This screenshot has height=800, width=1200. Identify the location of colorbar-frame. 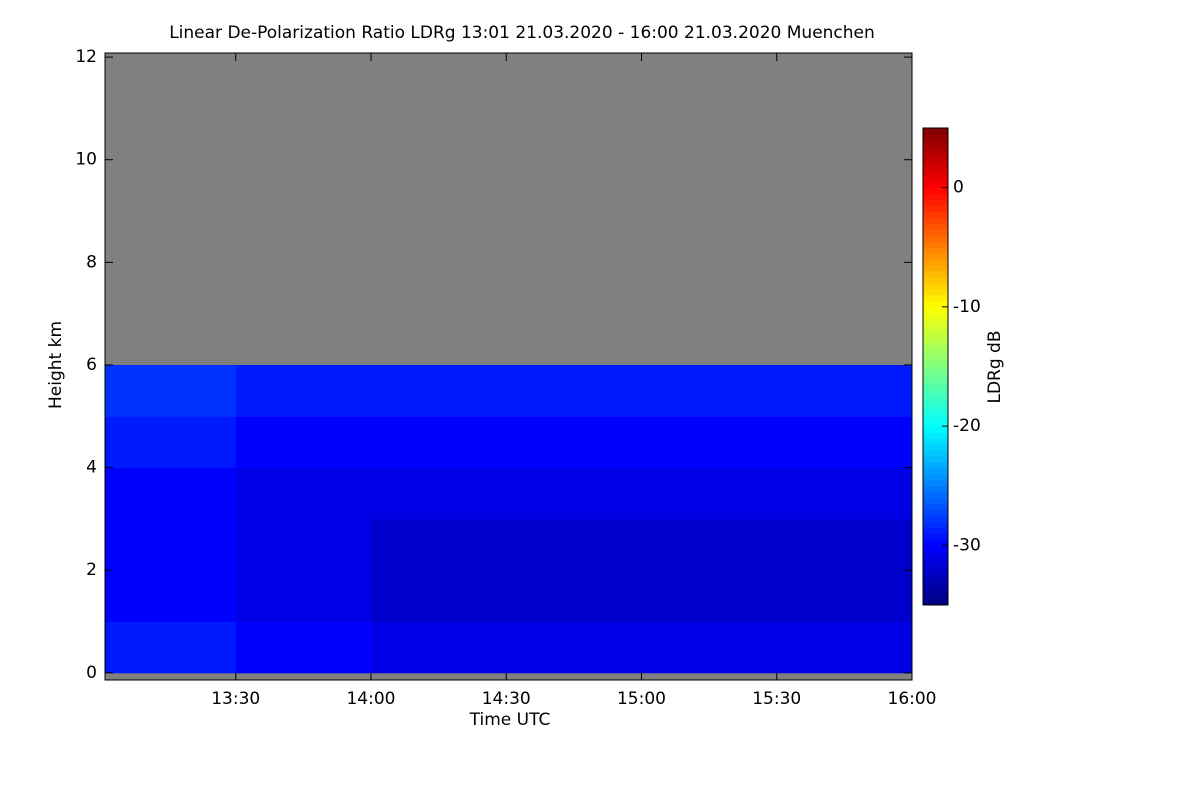
(935, 366).